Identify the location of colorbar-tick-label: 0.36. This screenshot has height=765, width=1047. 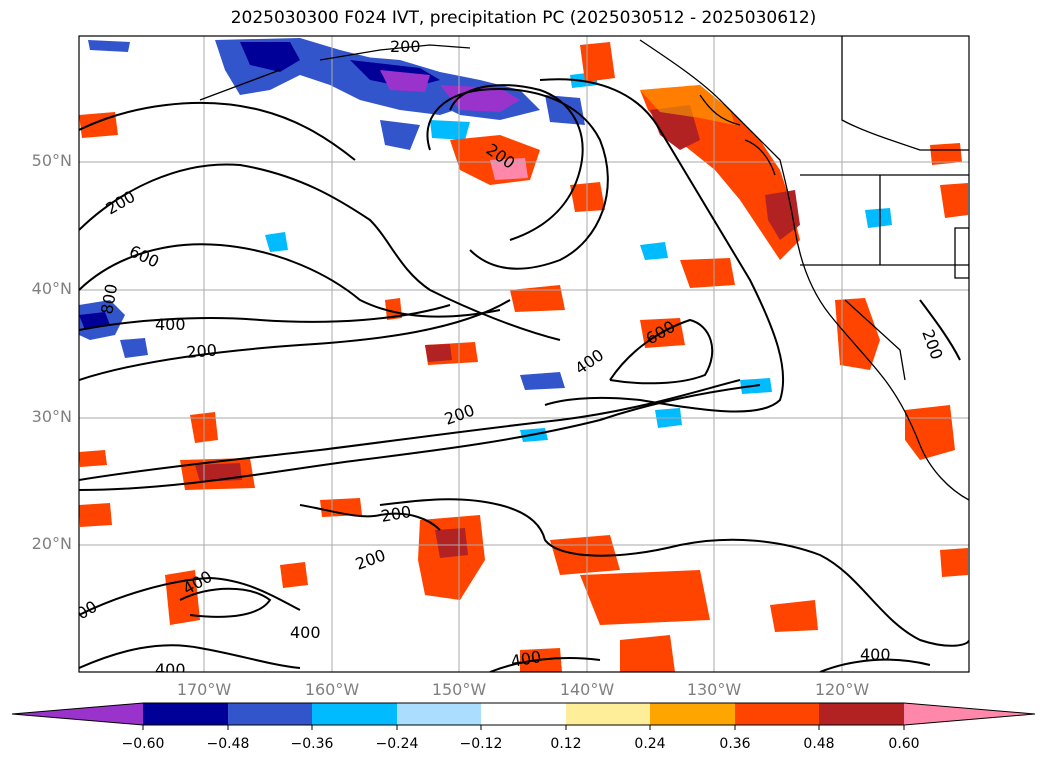
(735, 744).